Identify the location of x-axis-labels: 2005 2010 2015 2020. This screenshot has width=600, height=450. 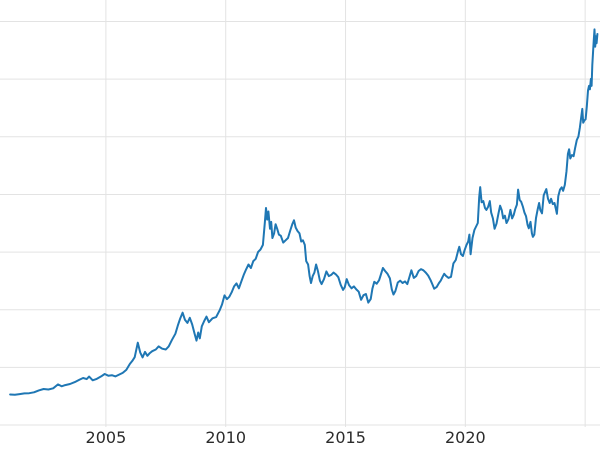
(286, 437).